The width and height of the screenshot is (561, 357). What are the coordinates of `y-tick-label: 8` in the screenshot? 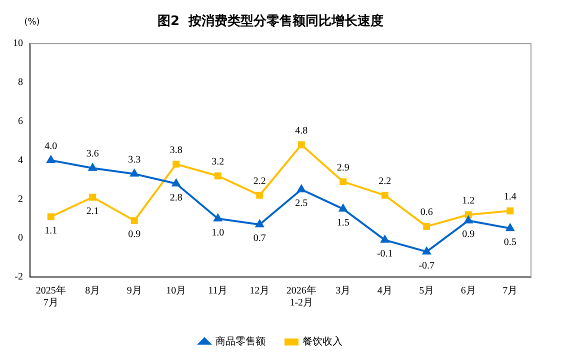 It's located at (20, 82).